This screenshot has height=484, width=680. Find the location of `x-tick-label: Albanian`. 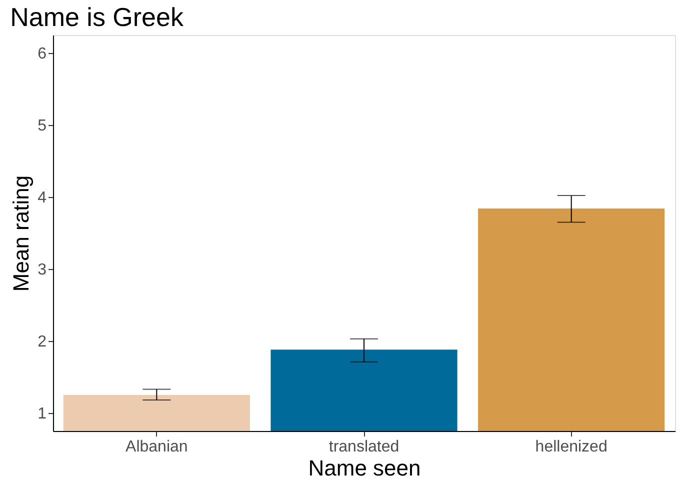

x-tick-label: Albanian is located at coordinates (157, 447).